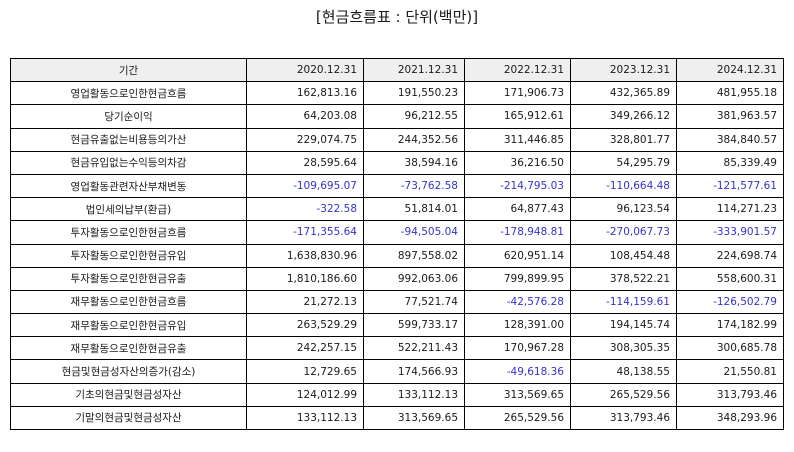 The image size is (794, 452). Describe the element at coordinates (623, 70) in the screenshot. I see `column-header-date: 2023.12.31` at that location.